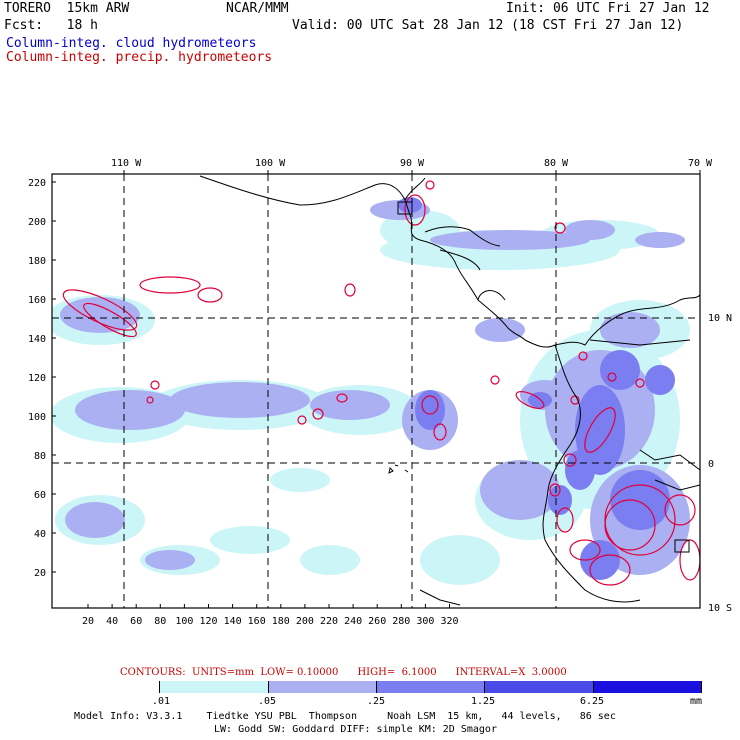 This screenshot has width=740, height=740. What do you see at coordinates (353, 621) in the screenshot?
I see `x-tick-label: 240` at bounding box center [353, 621].